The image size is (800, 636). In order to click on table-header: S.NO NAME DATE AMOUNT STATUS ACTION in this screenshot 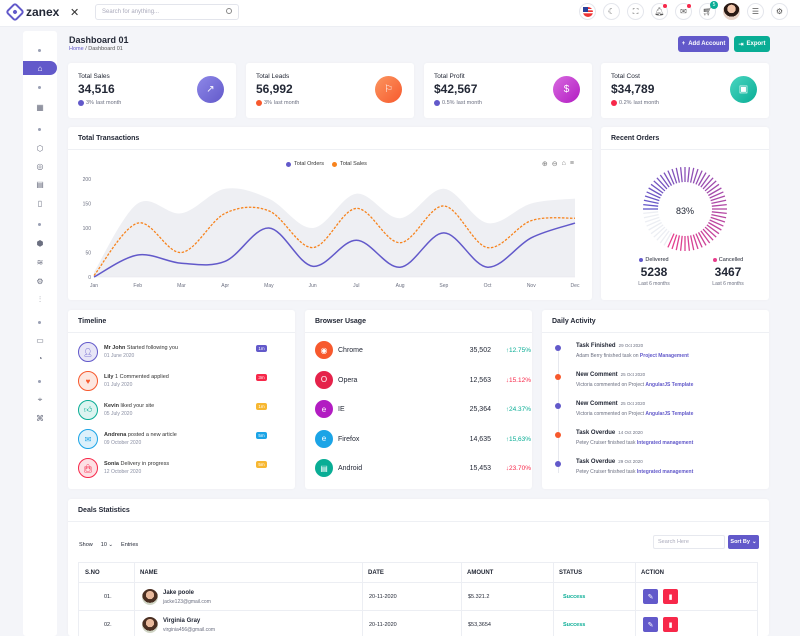, I will do `click(418, 599)`.